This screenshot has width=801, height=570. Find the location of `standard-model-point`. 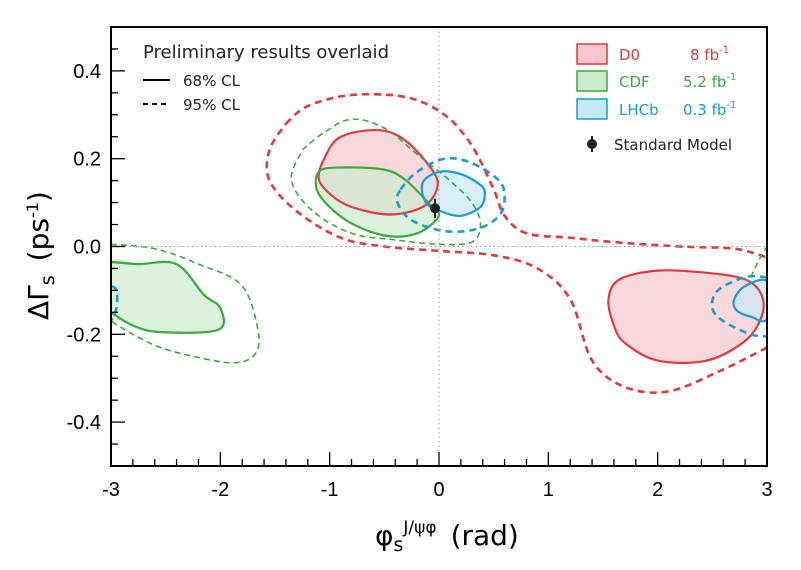

standard-model-point is located at coordinates (435, 208).